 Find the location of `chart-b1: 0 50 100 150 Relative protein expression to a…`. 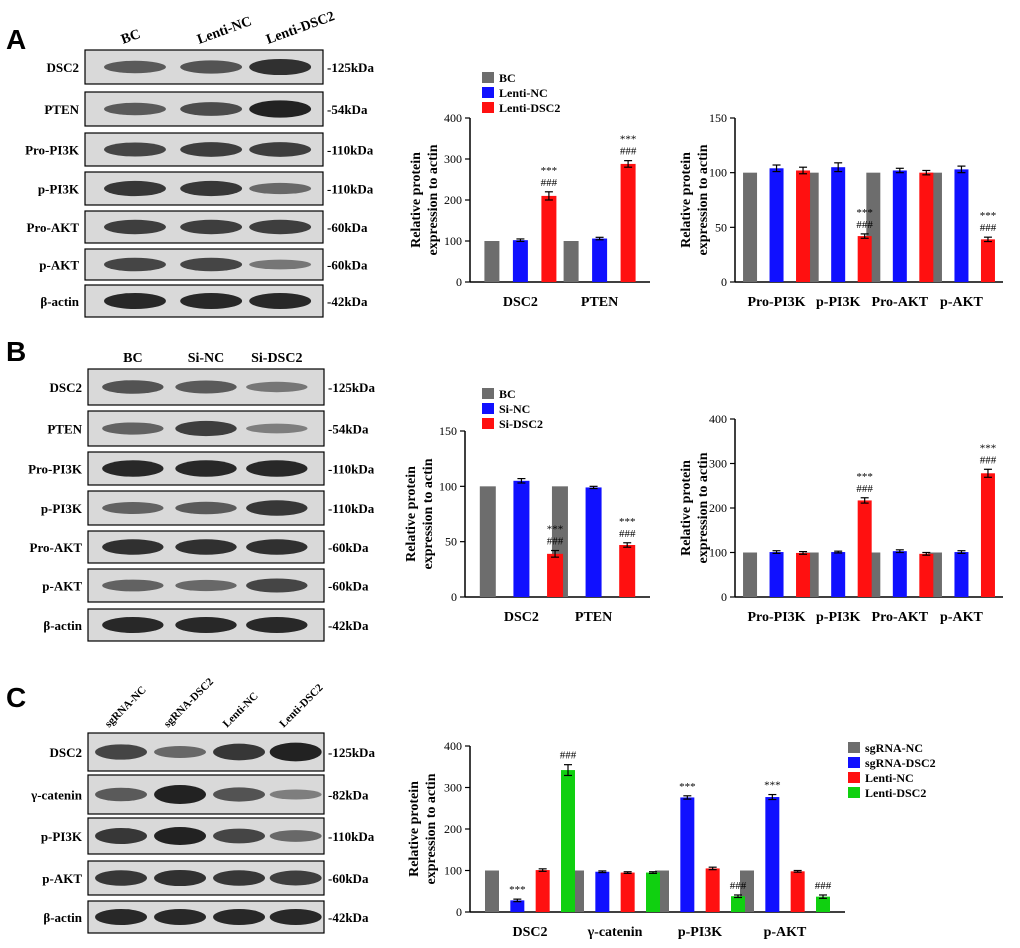

chart-b1: 0 50 100 150 Relative protein expression to a… is located at coordinates (527, 506).